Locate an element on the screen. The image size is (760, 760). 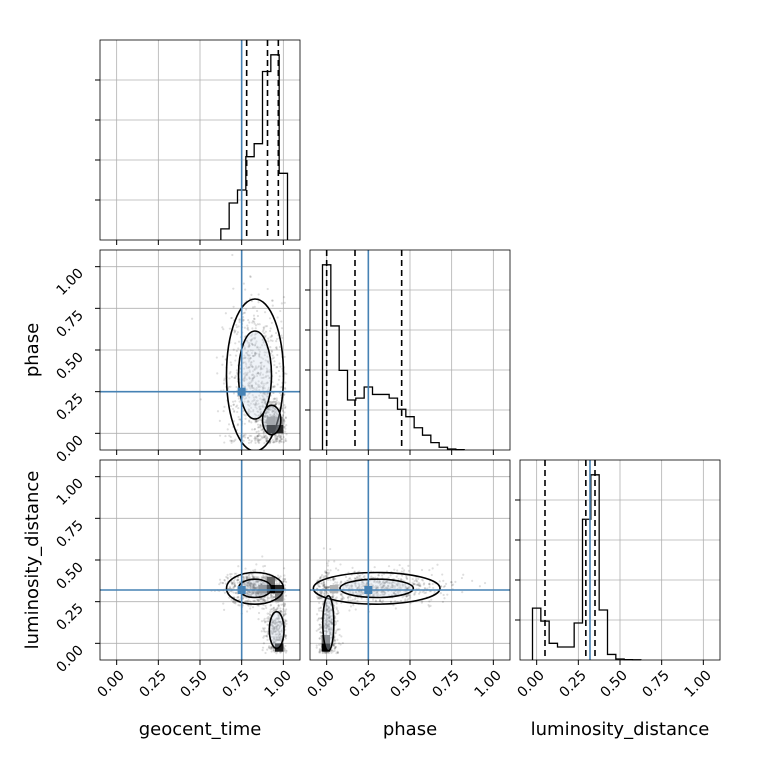
hist-panel-phase is located at coordinates (408, 352).